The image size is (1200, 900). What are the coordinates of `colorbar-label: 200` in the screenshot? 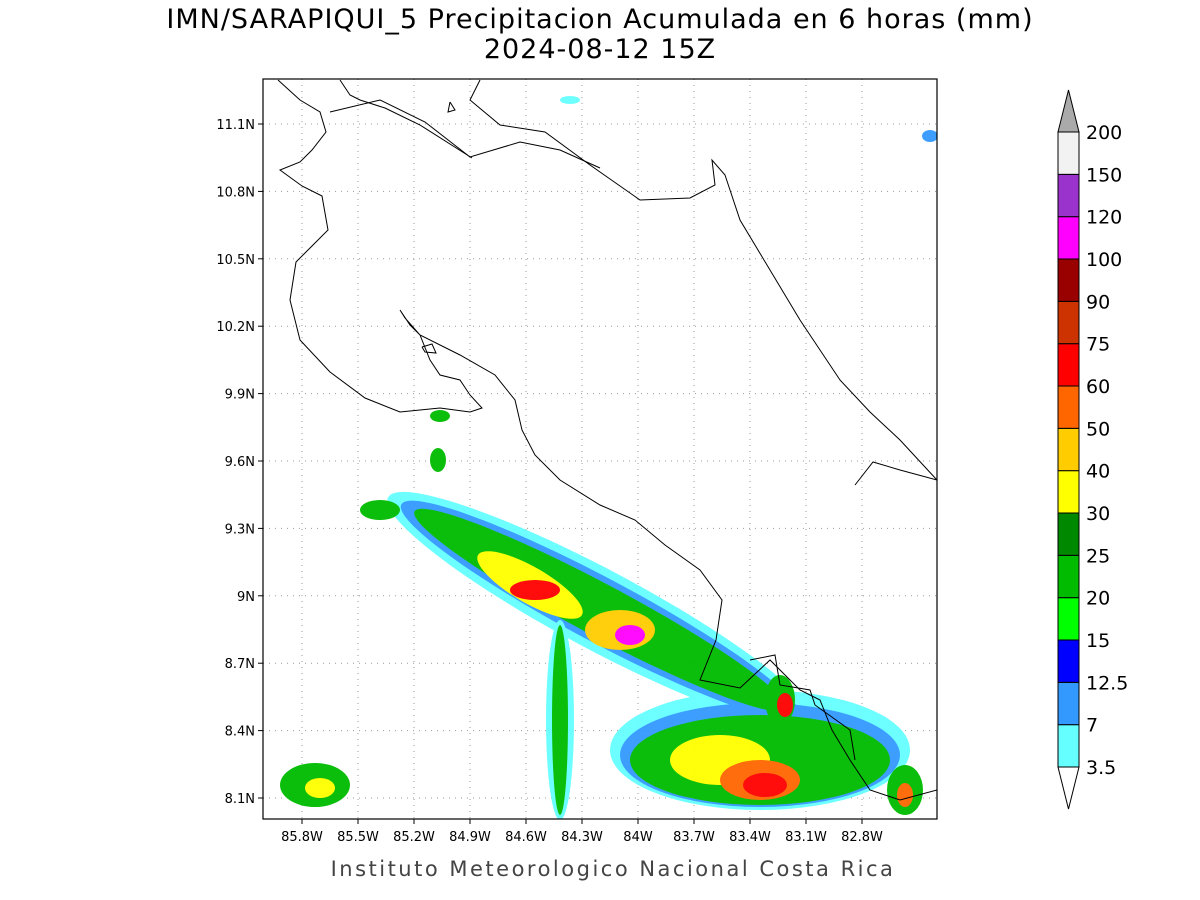 It's located at (1104, 133).